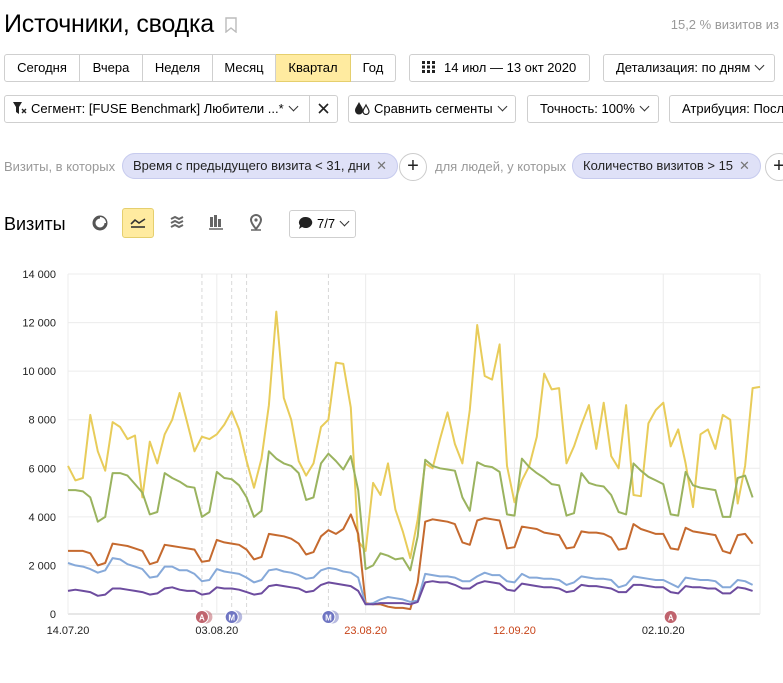 The height and width of the screenshot is (683, 783). I want to click on page-title: Источники, сводка, so click(109, 24).